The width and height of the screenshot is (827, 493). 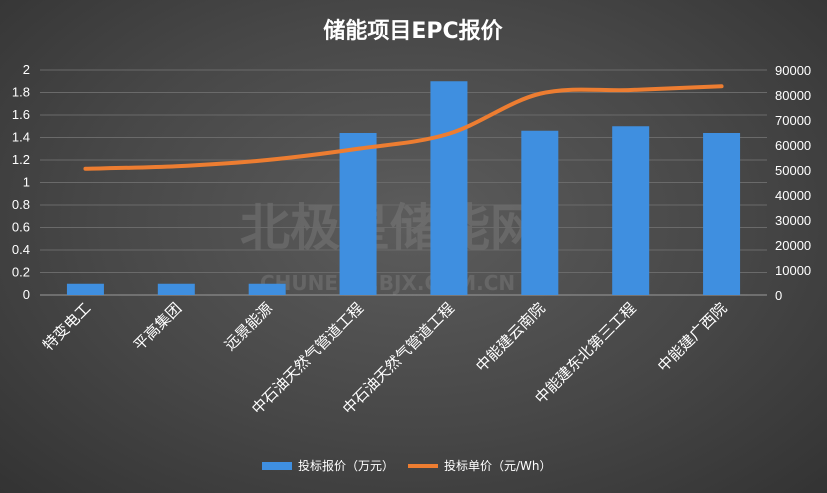 I want to click on line-series-path, so click(x=403, y=127).